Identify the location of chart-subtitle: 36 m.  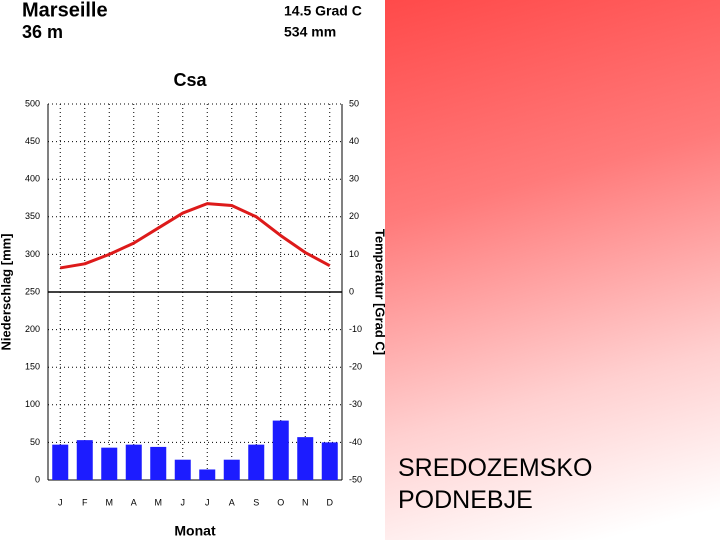
(42, 32).